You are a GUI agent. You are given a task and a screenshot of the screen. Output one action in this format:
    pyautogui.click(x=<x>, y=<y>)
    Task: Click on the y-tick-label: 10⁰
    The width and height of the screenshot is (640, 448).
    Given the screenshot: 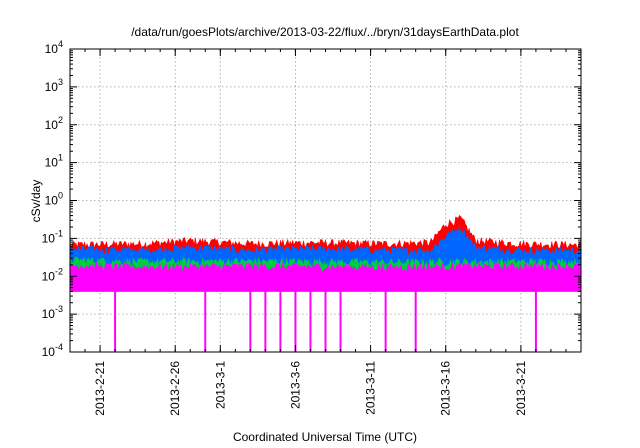 What is the action you would take?
    pyautogui.click(x=54, y=199)
    